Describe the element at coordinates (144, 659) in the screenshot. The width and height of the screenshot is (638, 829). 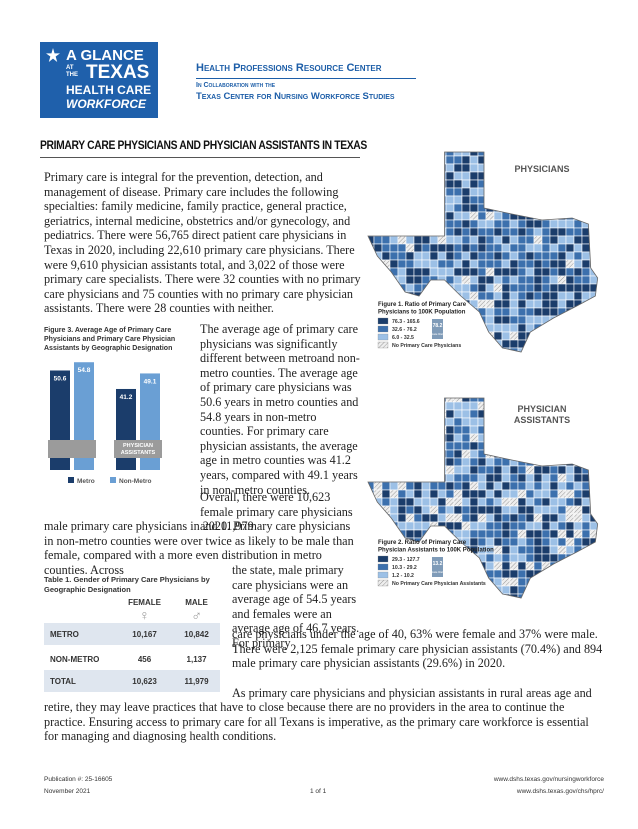
I see `table-cell: 456` at that location.